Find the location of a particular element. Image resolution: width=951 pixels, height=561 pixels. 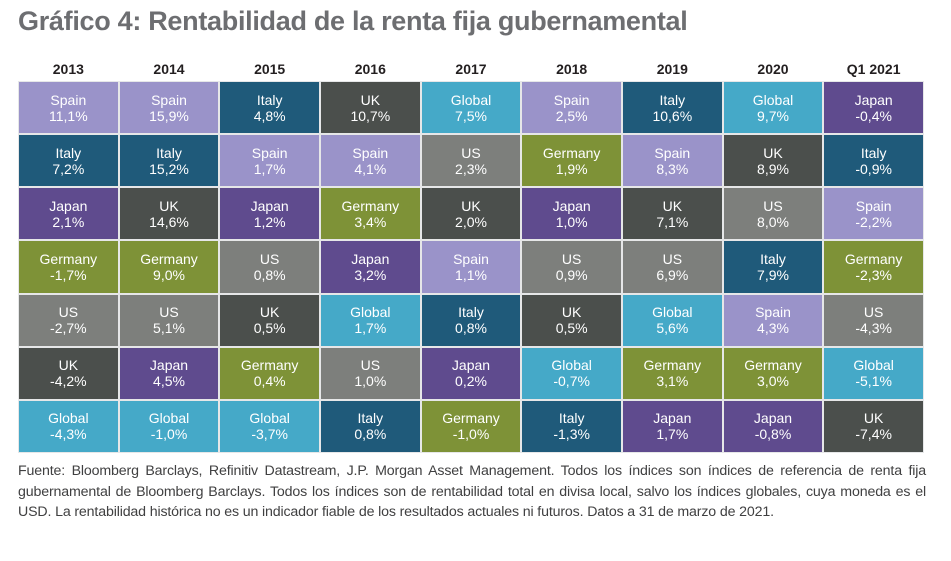

return-cell: Italy -0,9% is located at coordinates (873, 161).